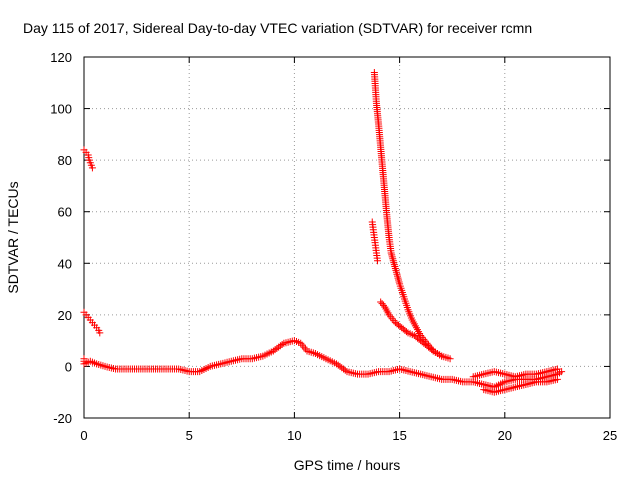 The width and height of the screenshot is (640, 480). I want to click on series-segment-short-vertical, so click(375, 241).